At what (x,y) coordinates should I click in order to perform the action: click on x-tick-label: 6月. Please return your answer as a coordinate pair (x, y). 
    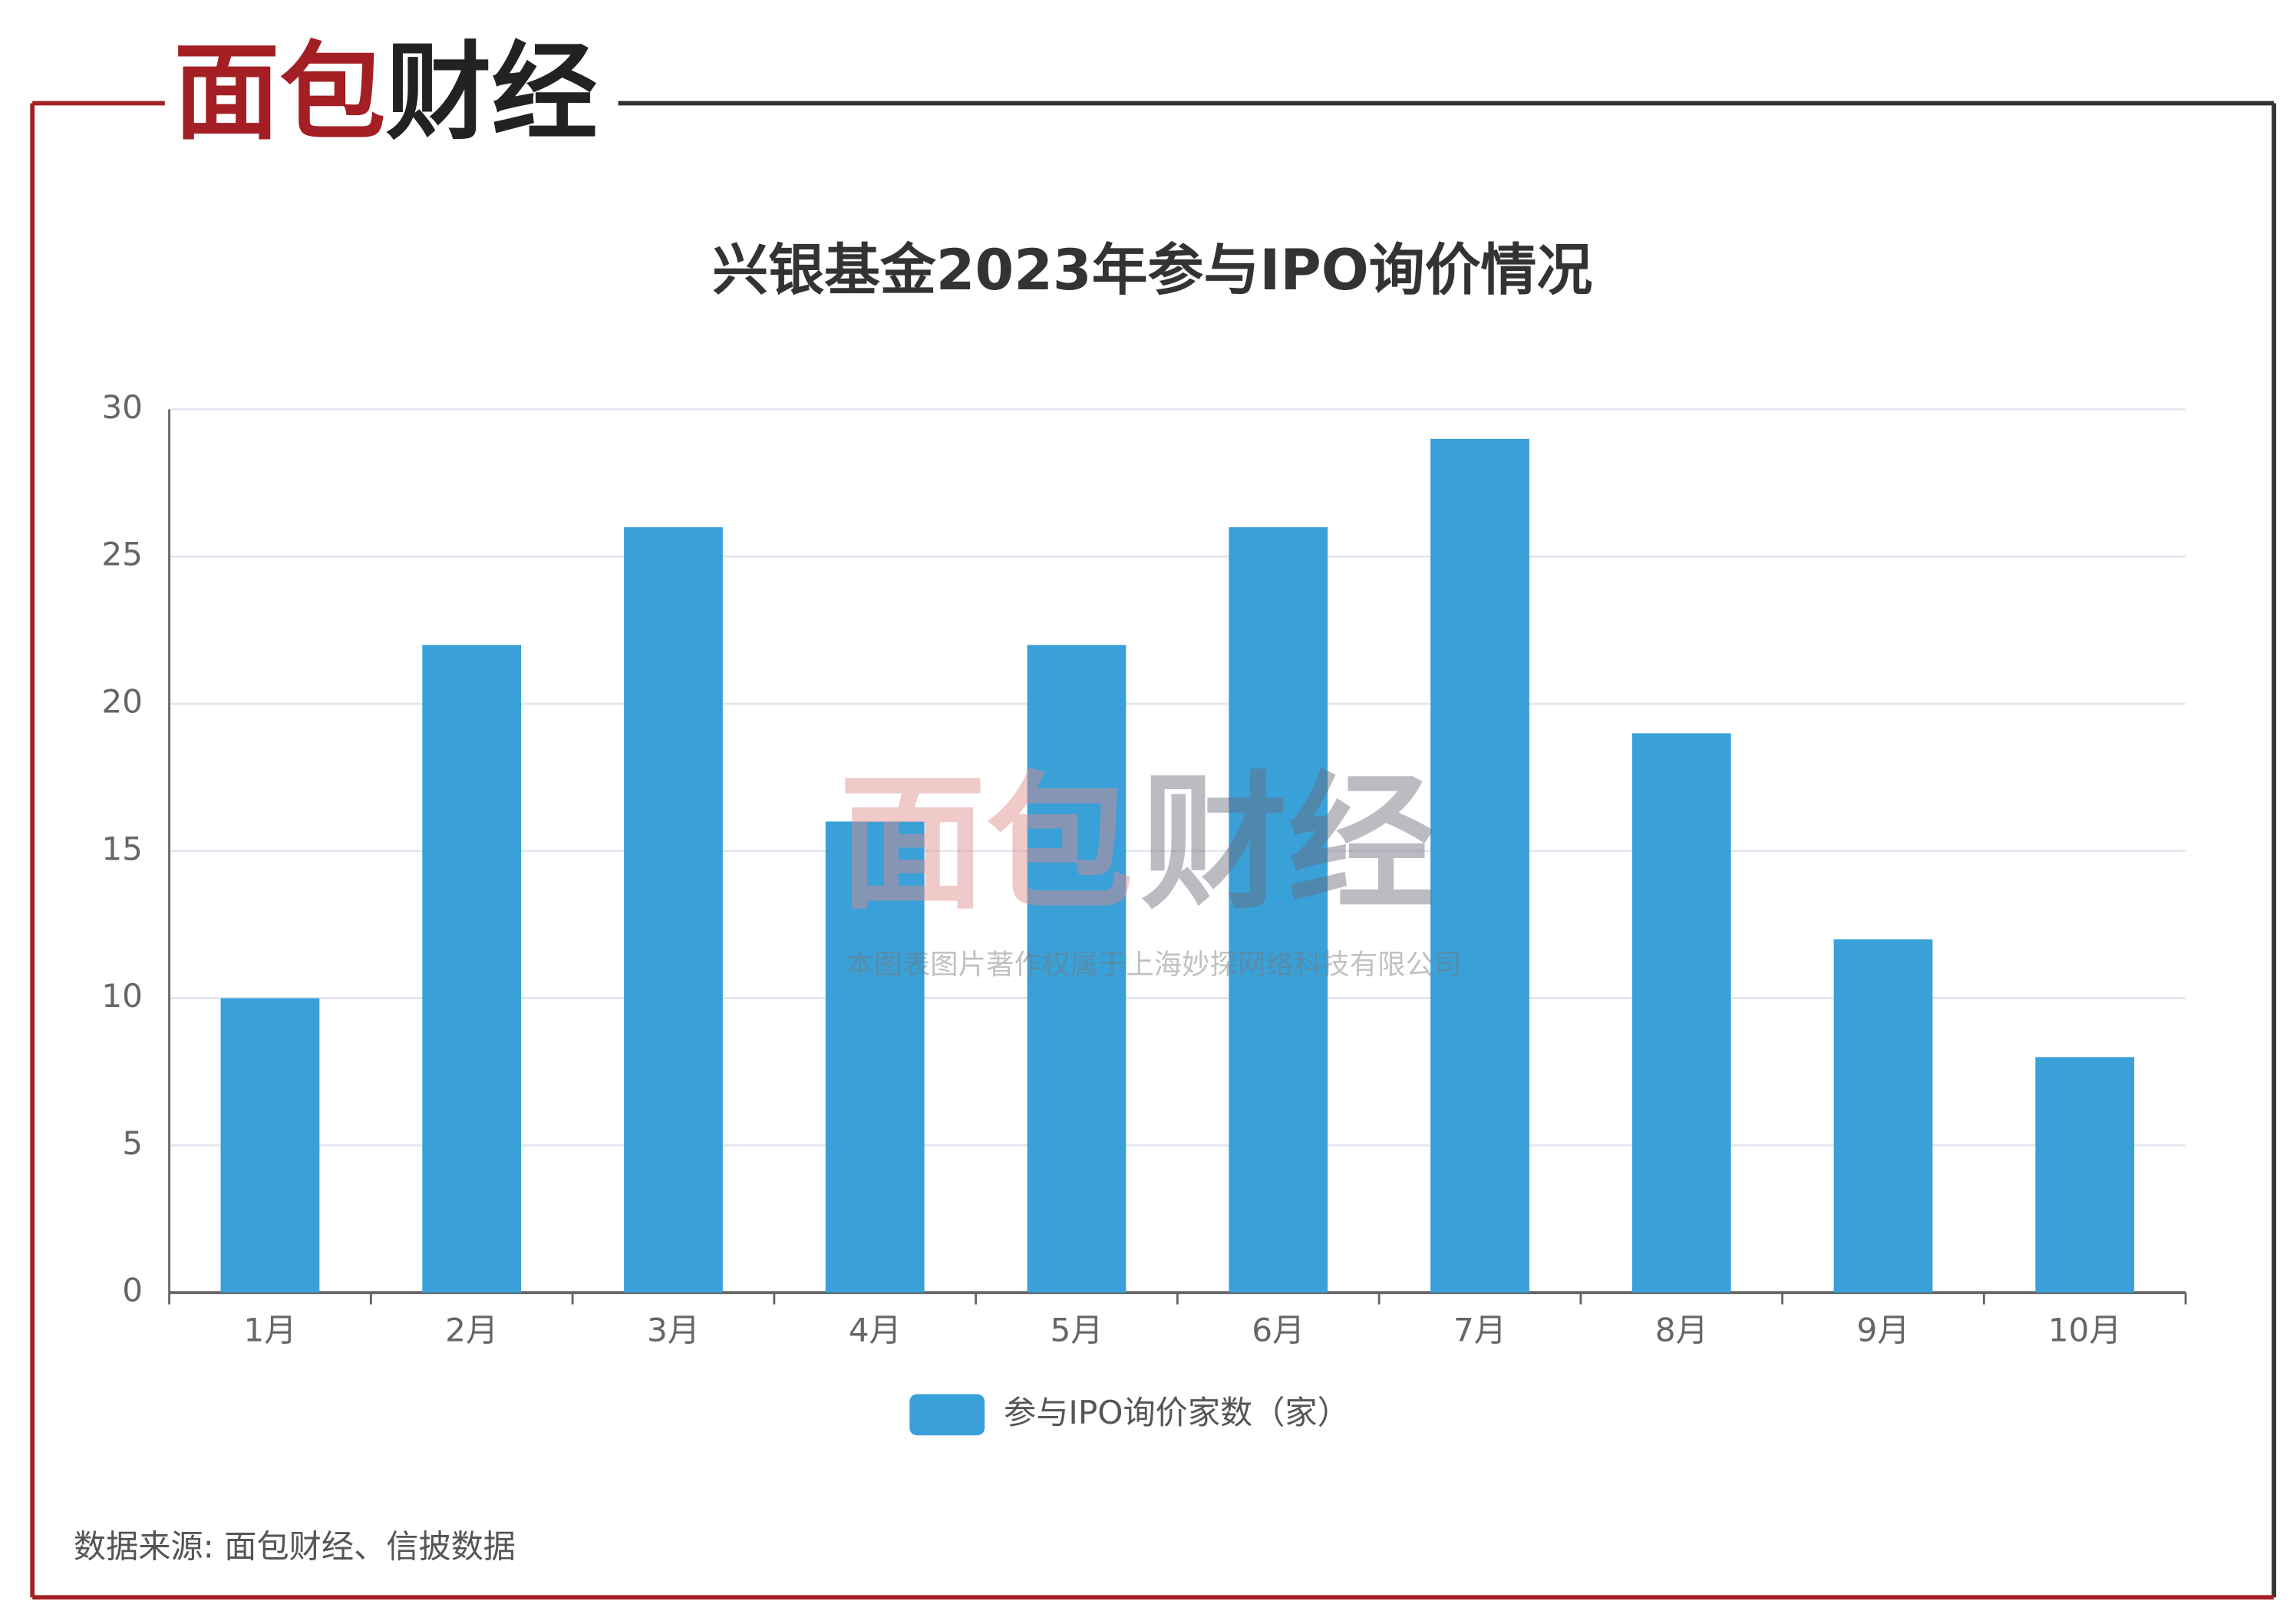
    Looking at the image, I should click on (1278, 1329).